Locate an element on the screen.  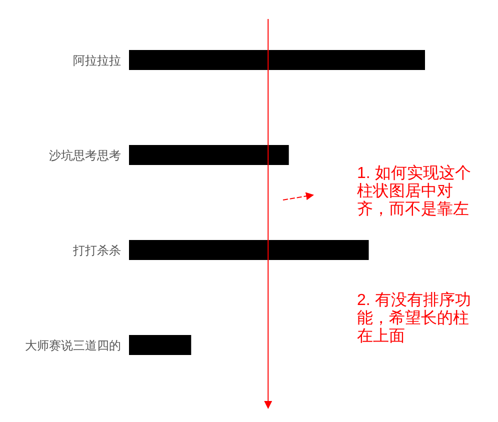
y-tick-label: 打打杀杀 is located at coordinates (96, 251).